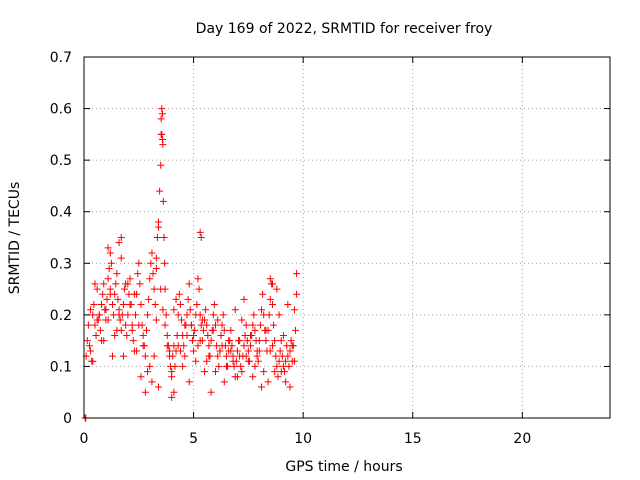 The height and width of the screenshot is (480, 640). I want to click on y-axis-label: SRMTID / TECUs, so click(15, 238).